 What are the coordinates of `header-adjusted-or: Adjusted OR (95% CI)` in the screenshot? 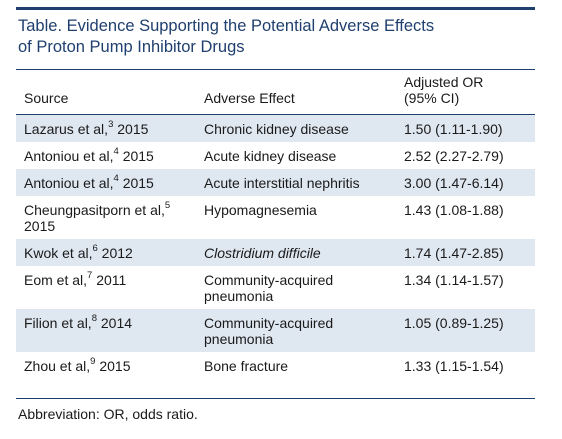 It's located at (465, 92).